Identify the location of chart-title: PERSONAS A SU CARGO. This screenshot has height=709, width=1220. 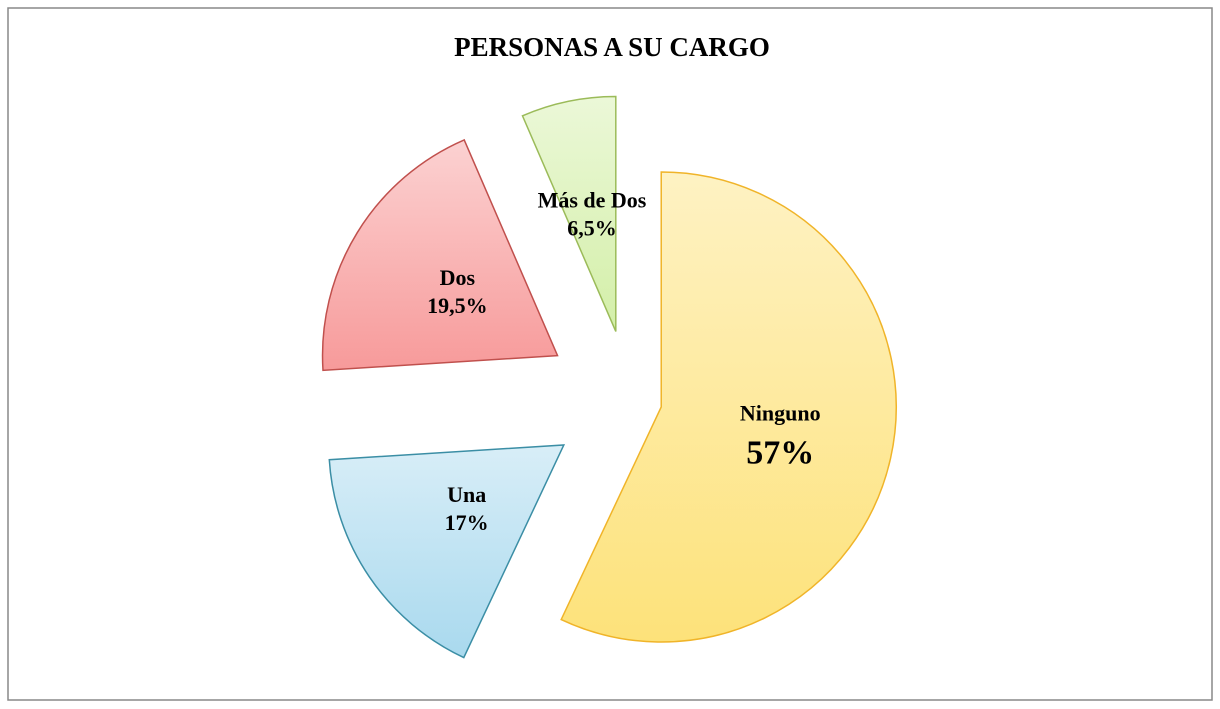
(612, 47).